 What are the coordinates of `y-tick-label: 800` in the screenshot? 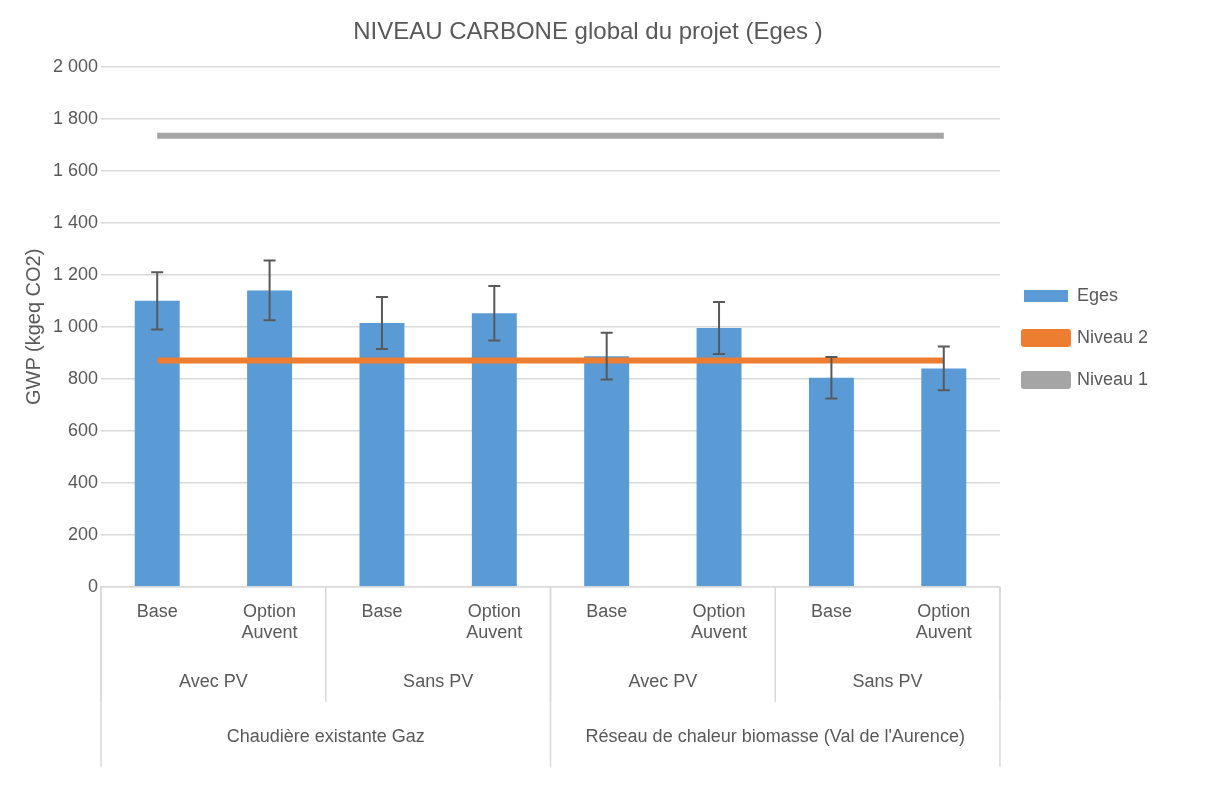 It's located at (83, 377).